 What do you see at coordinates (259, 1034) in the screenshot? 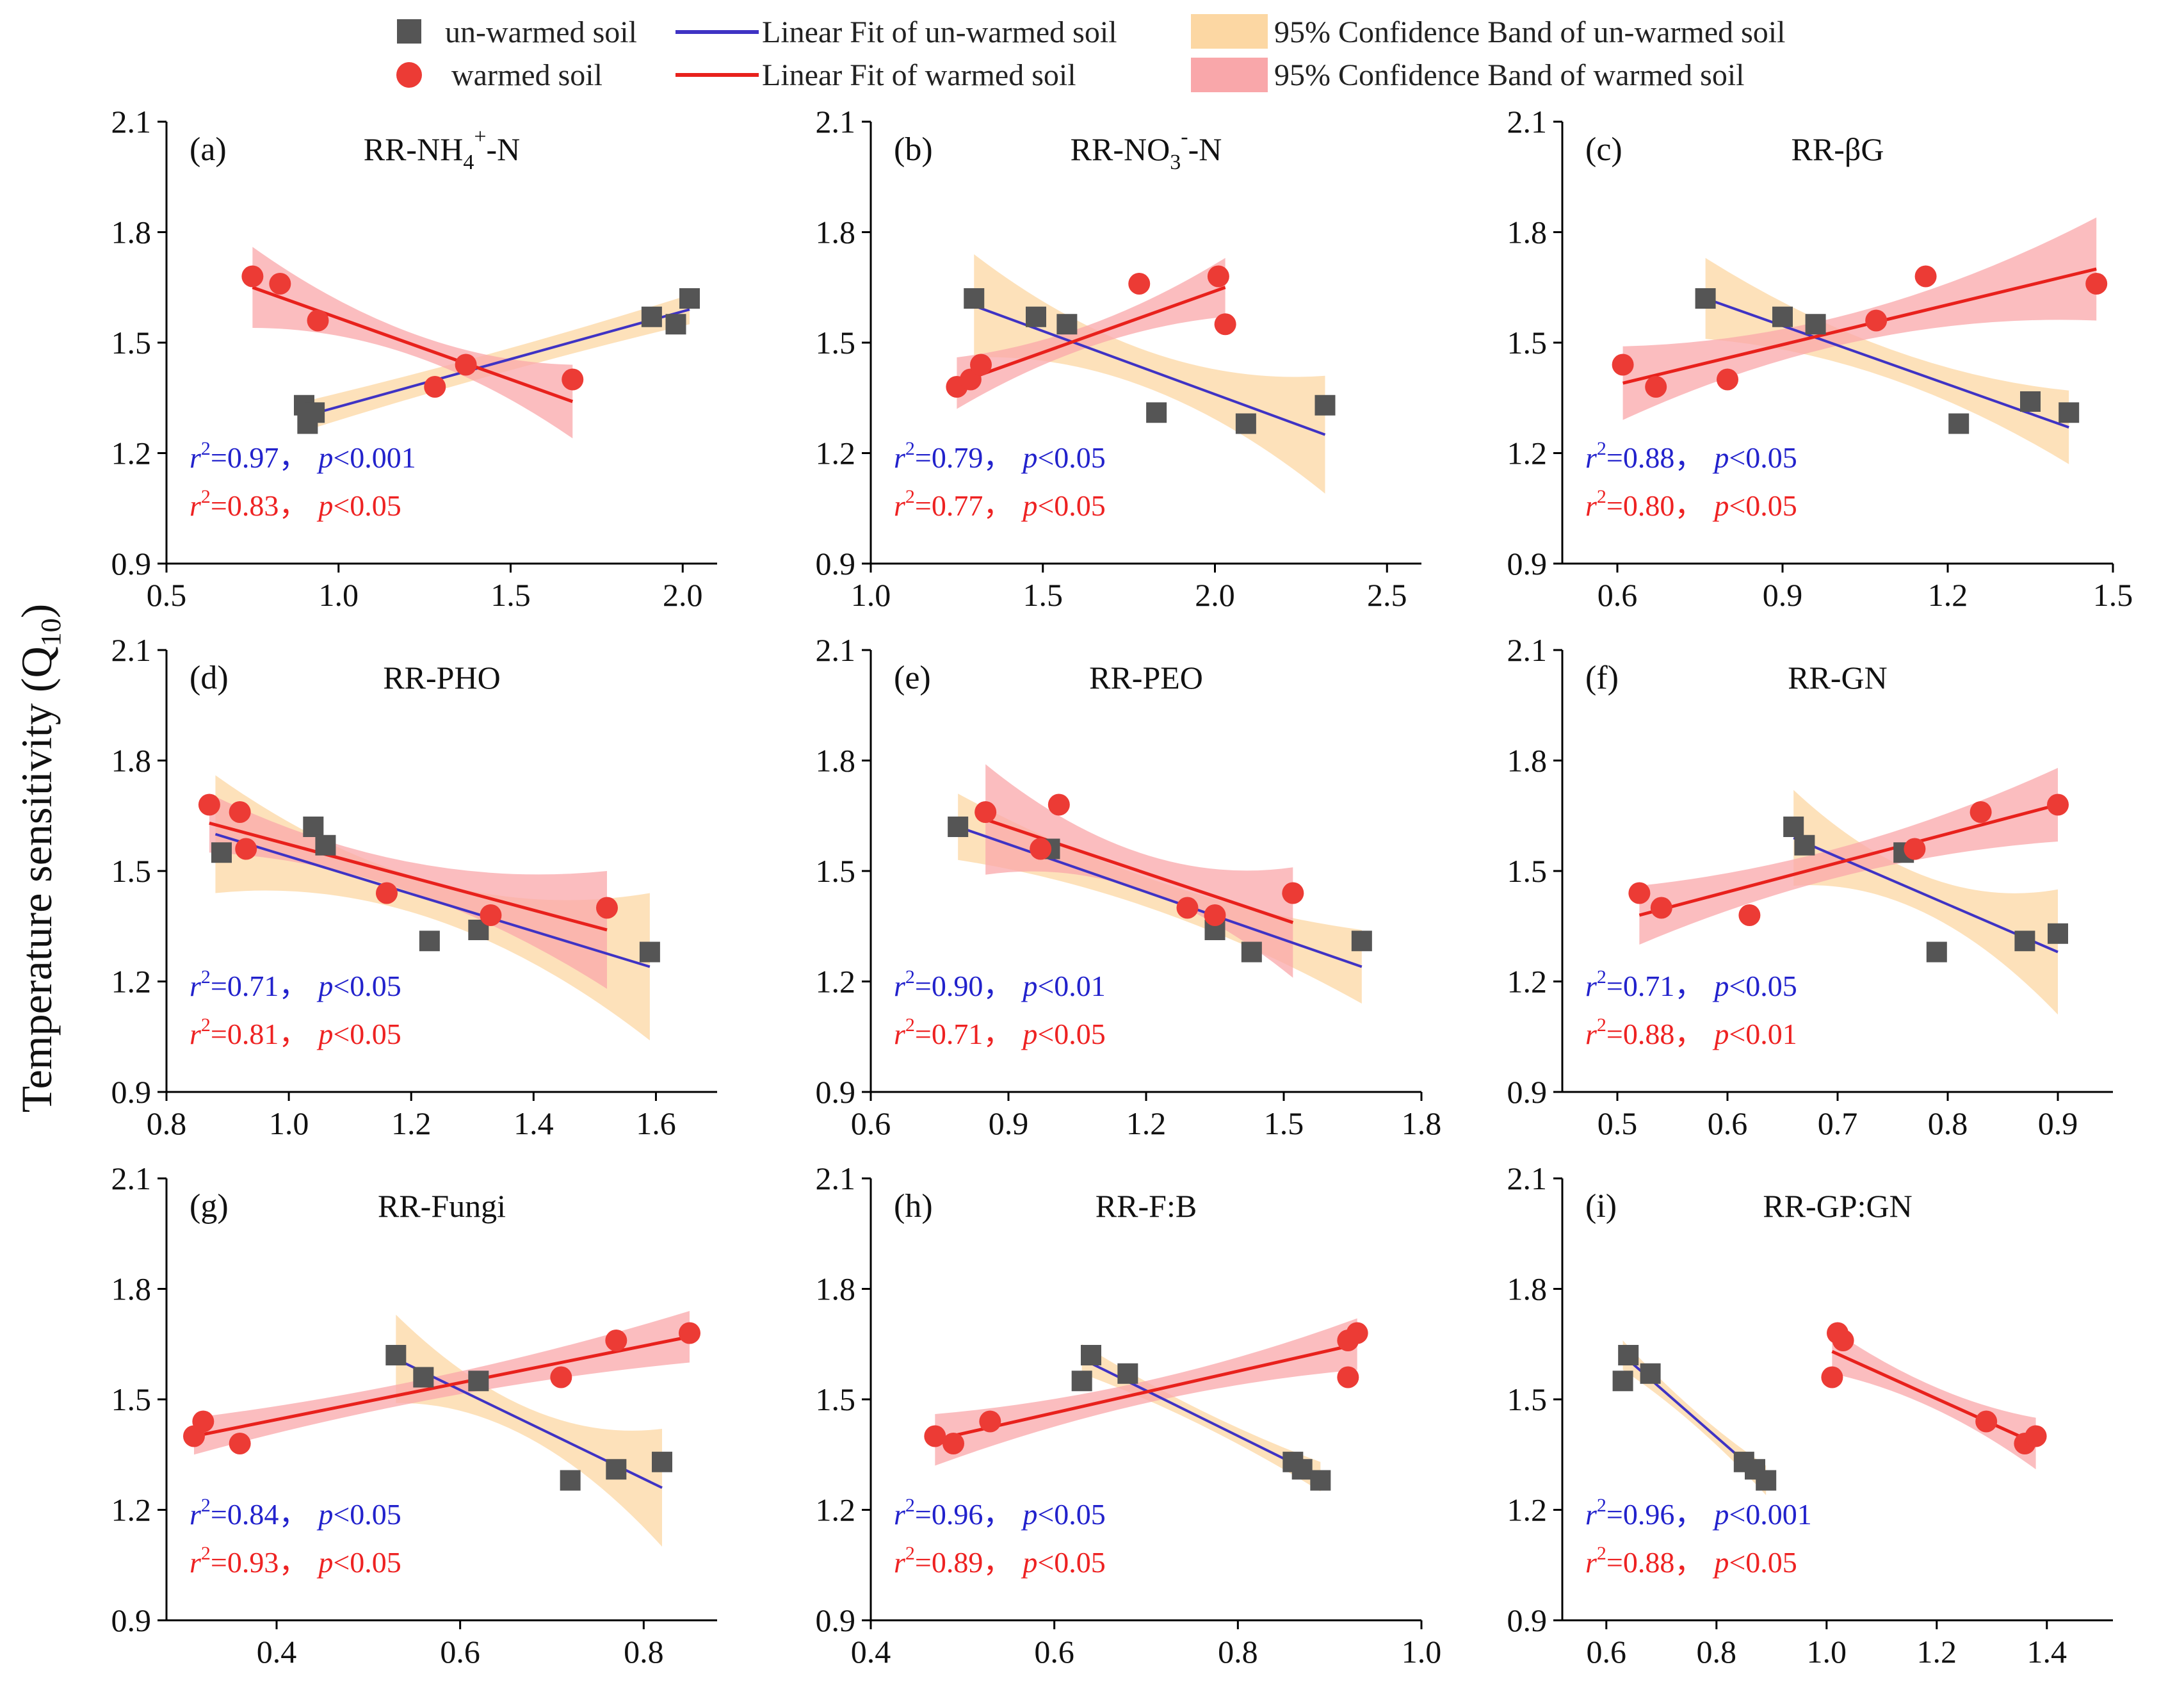
I see `r-squared-value: =0.81，` at bounding box center [259, 1034].